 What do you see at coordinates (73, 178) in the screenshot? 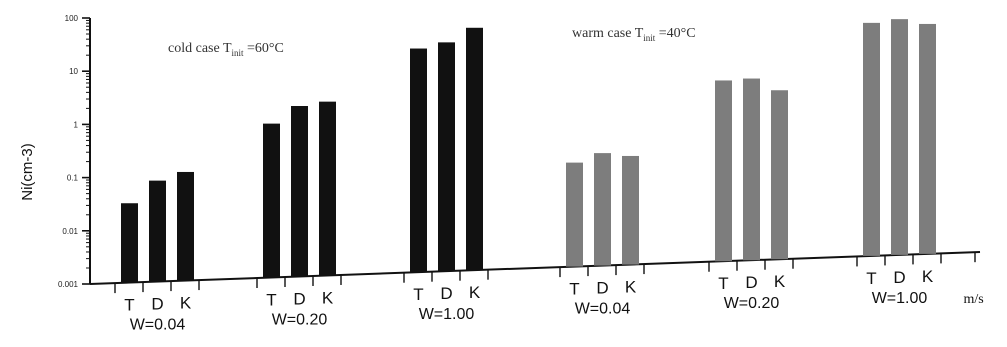
I see `y-tick-label: 0.1` at bounding box center [73, 178].